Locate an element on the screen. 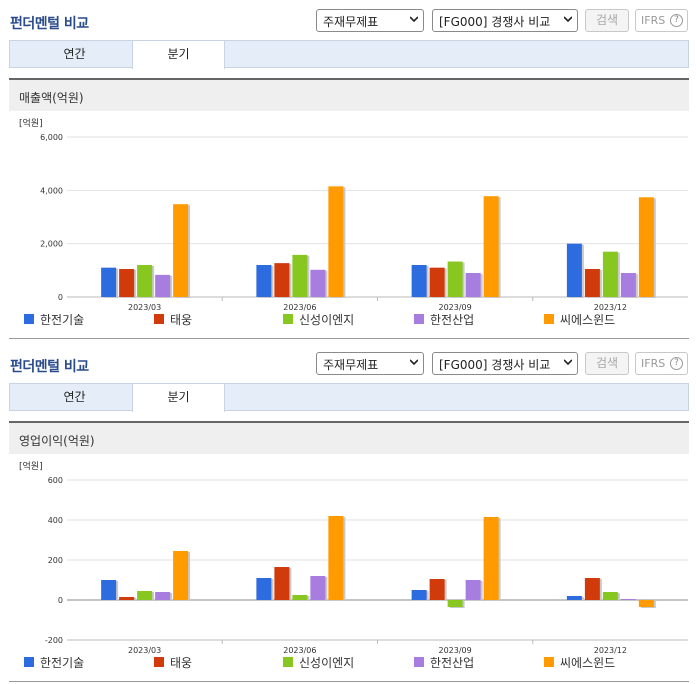  y-tick-label: 600 is located at coordinates (55, 480).